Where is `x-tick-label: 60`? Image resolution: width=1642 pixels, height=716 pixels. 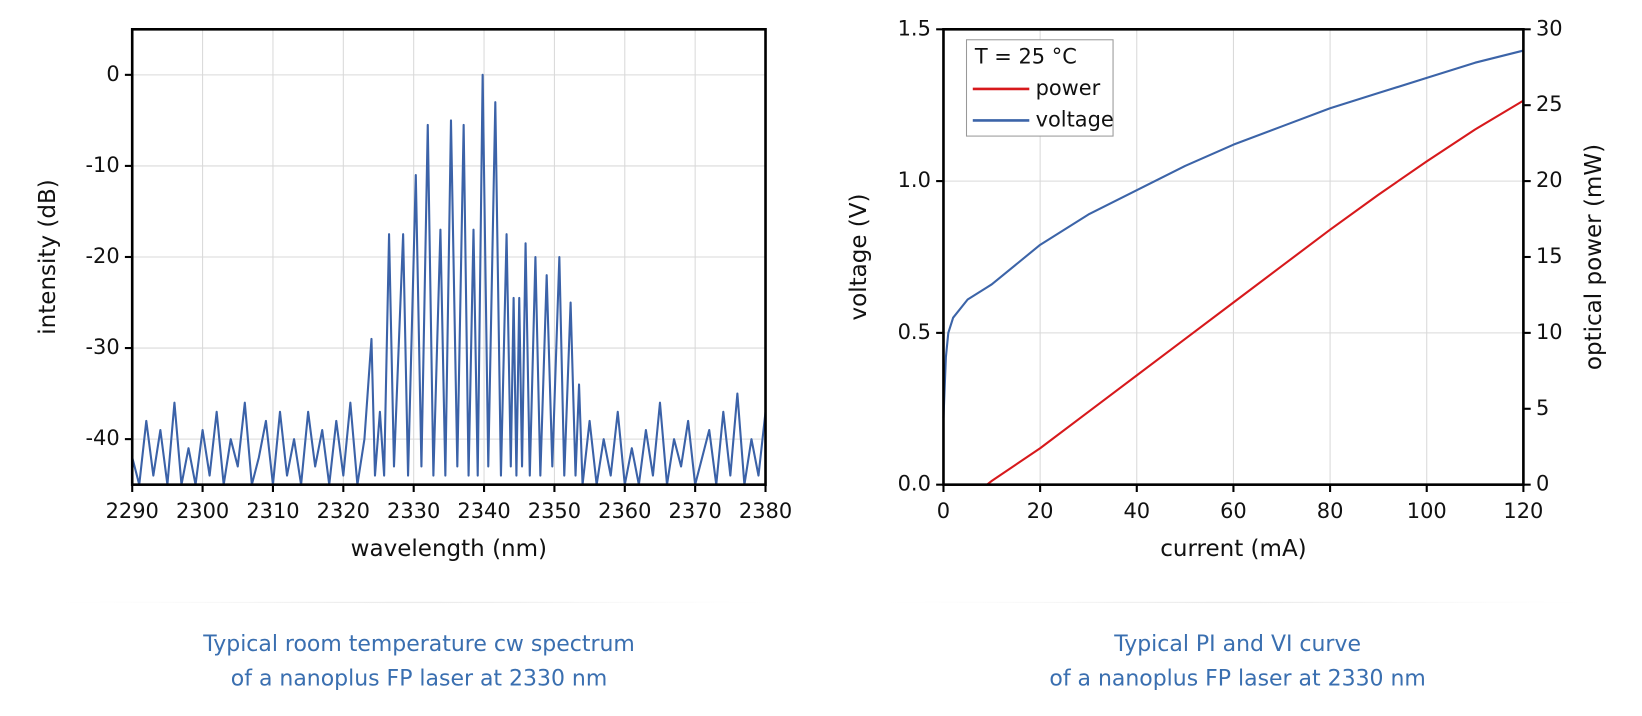 x-tick-label: 60 is located at coordinates (1233, 511).